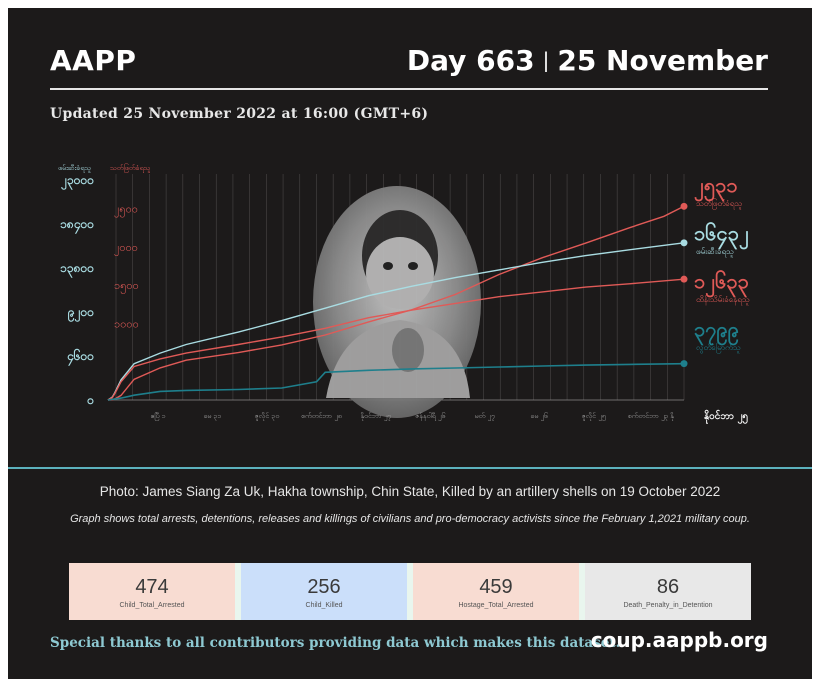  Describe the element at coordinates (126, 323) in the screenshot. I see `right-tick-label: ၁၀၀၀` at that location.